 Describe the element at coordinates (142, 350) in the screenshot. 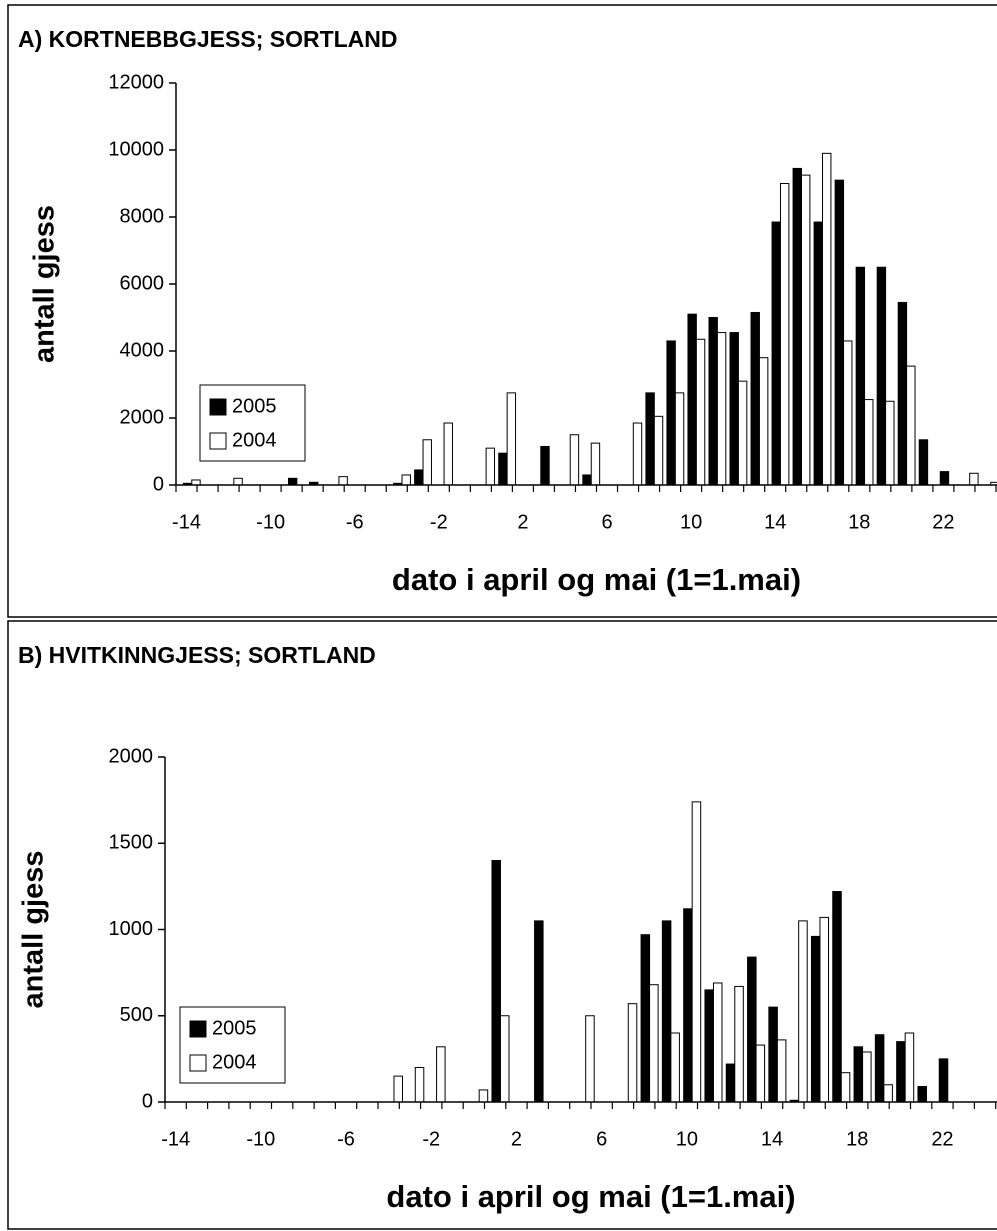

I see `y-tick-label: 4000` at that location.